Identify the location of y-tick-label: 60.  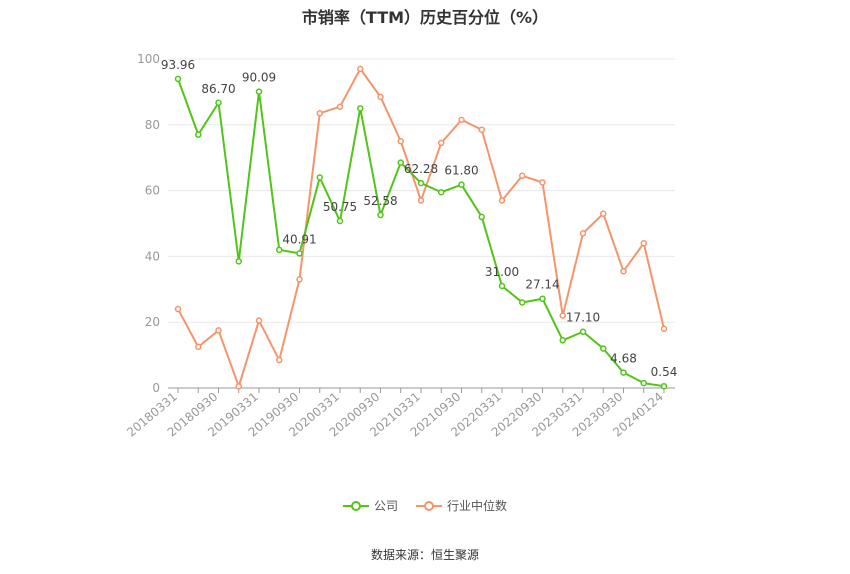
(152, 191).